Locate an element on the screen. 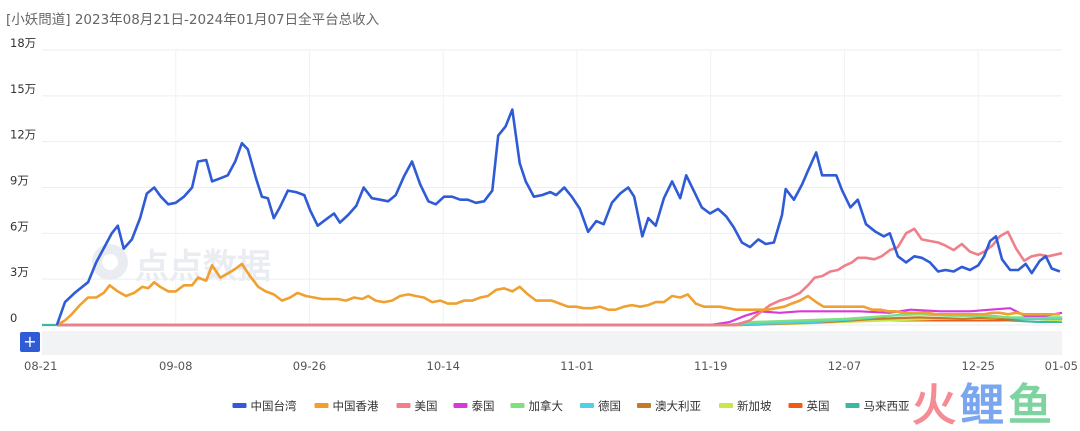 This screenshot has width=1080, height=431. huoliyu-logo: 火 鲤 鱼 is located at coordinates (982, 405).